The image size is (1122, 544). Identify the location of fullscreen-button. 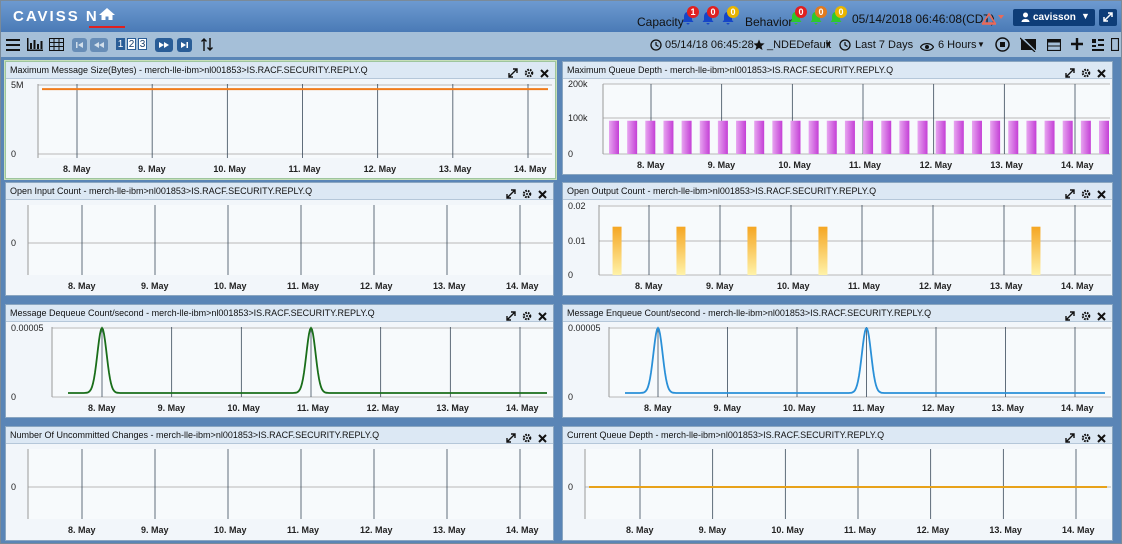
(1108, 17).